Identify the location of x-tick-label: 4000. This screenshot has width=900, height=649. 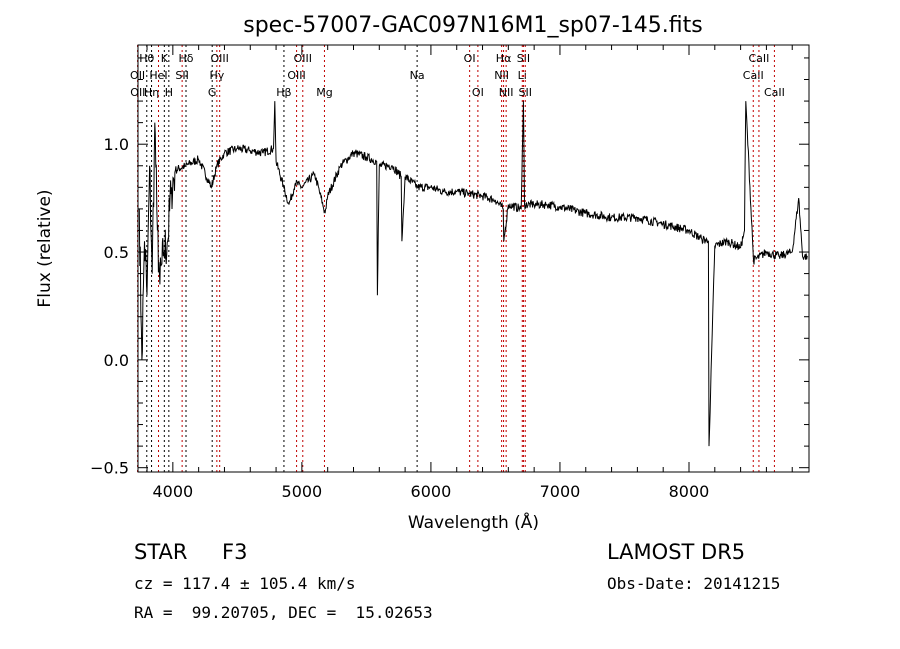
(172, 491).